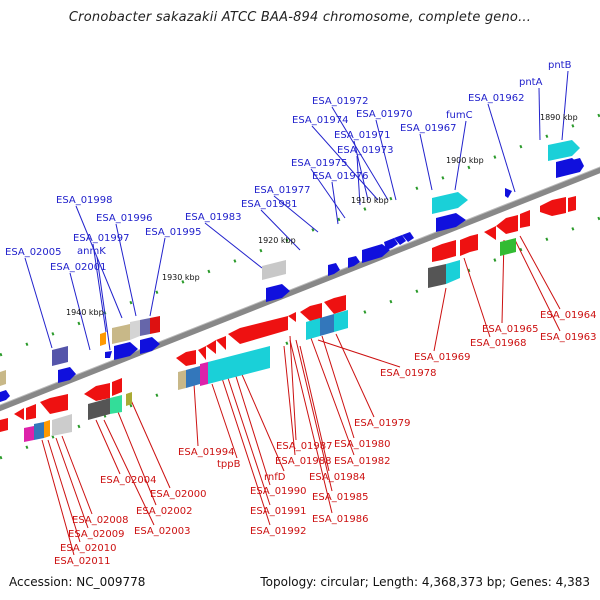 Image resolution: width=600 pixels, height=600 pixels. I want to click on gene-label-bottom: ESA_01982, so click(362, 461).